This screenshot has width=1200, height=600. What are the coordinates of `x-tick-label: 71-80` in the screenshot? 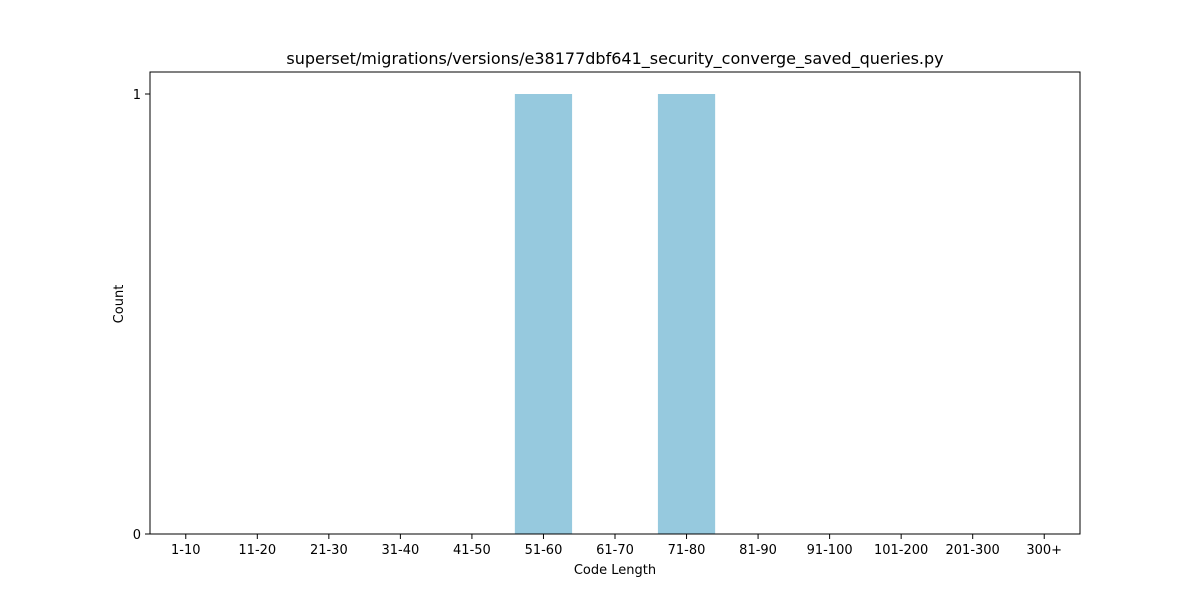 It's located at (687, 550).